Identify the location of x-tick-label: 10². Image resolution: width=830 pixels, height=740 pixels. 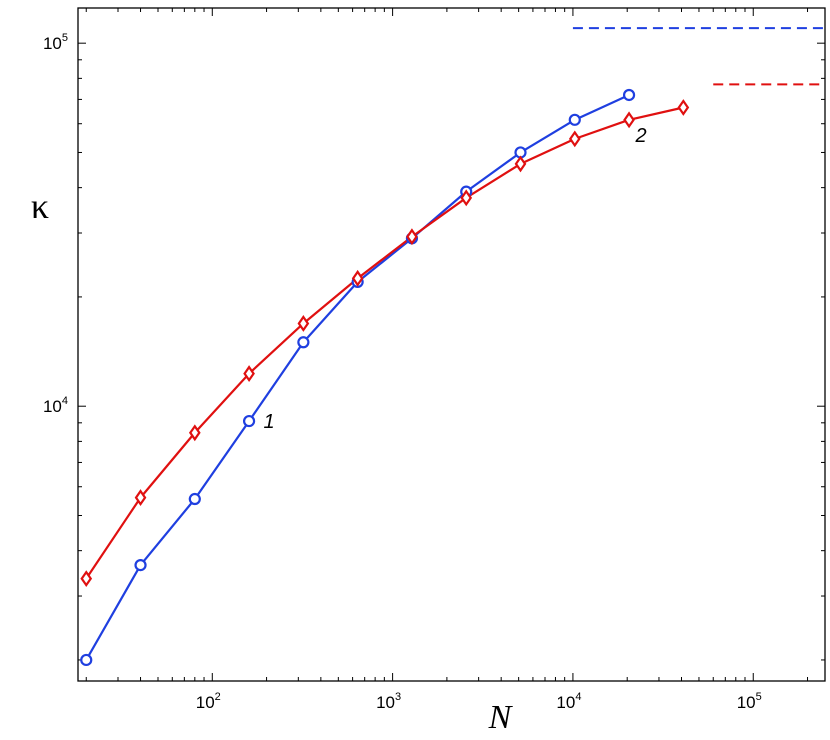
(208, 701).